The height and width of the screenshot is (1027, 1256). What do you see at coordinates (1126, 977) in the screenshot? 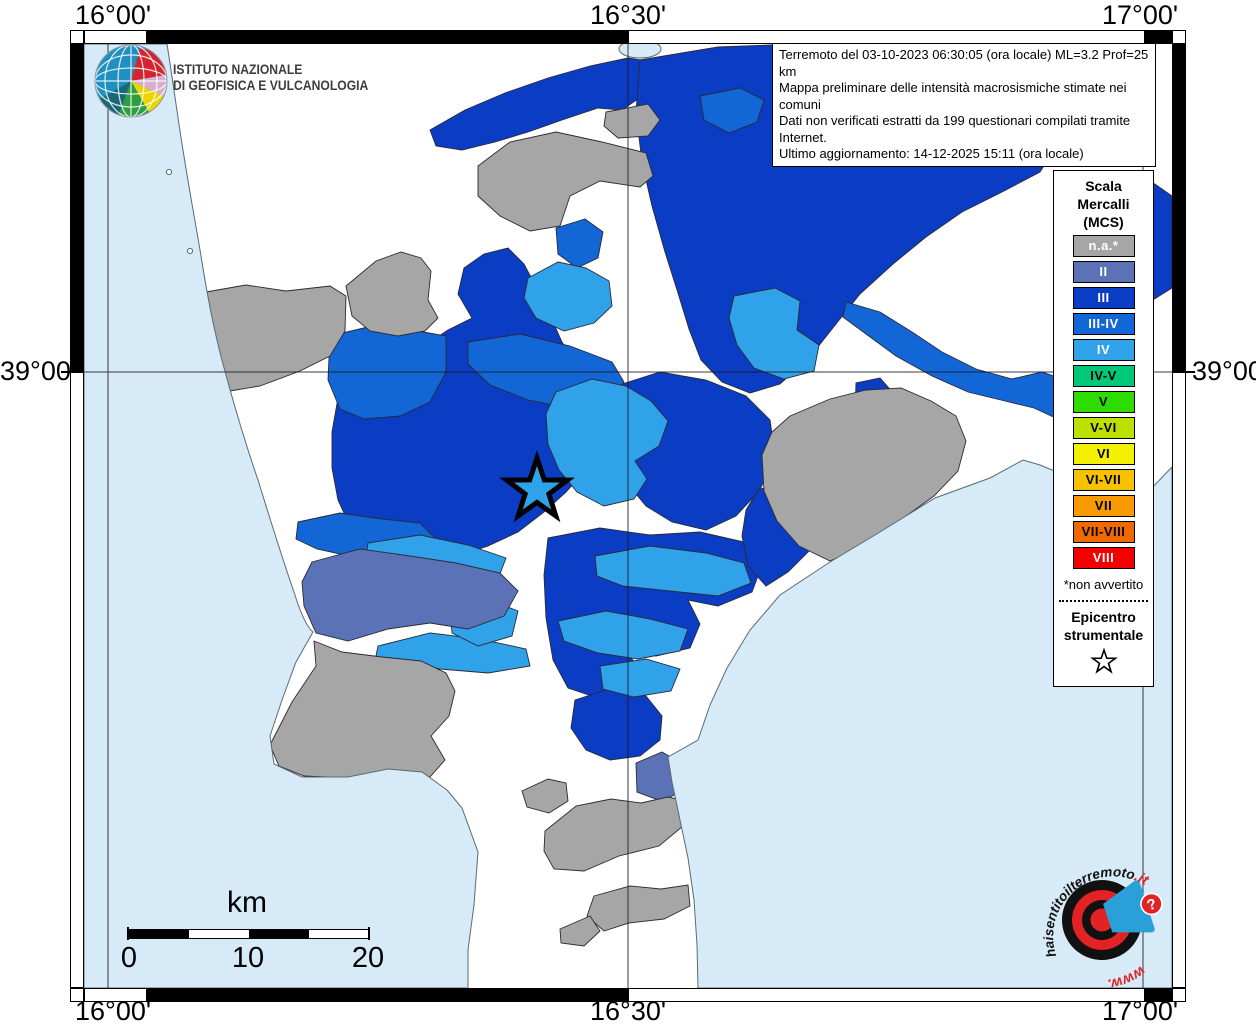
I see `logo-www-text: www.` at bounding box center [1126, 977].